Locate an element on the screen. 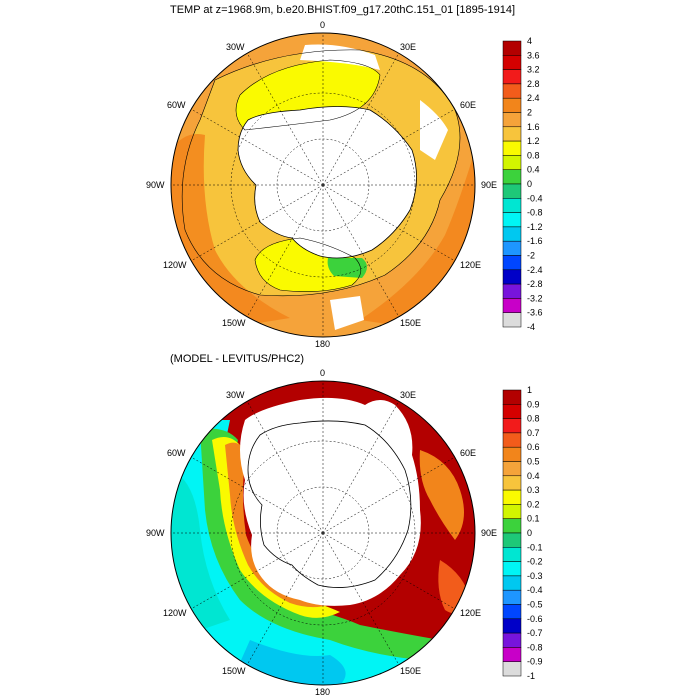 This screenshot has width=700, height=700. colorbar-label: -1 is located at coordinates (531, 676).